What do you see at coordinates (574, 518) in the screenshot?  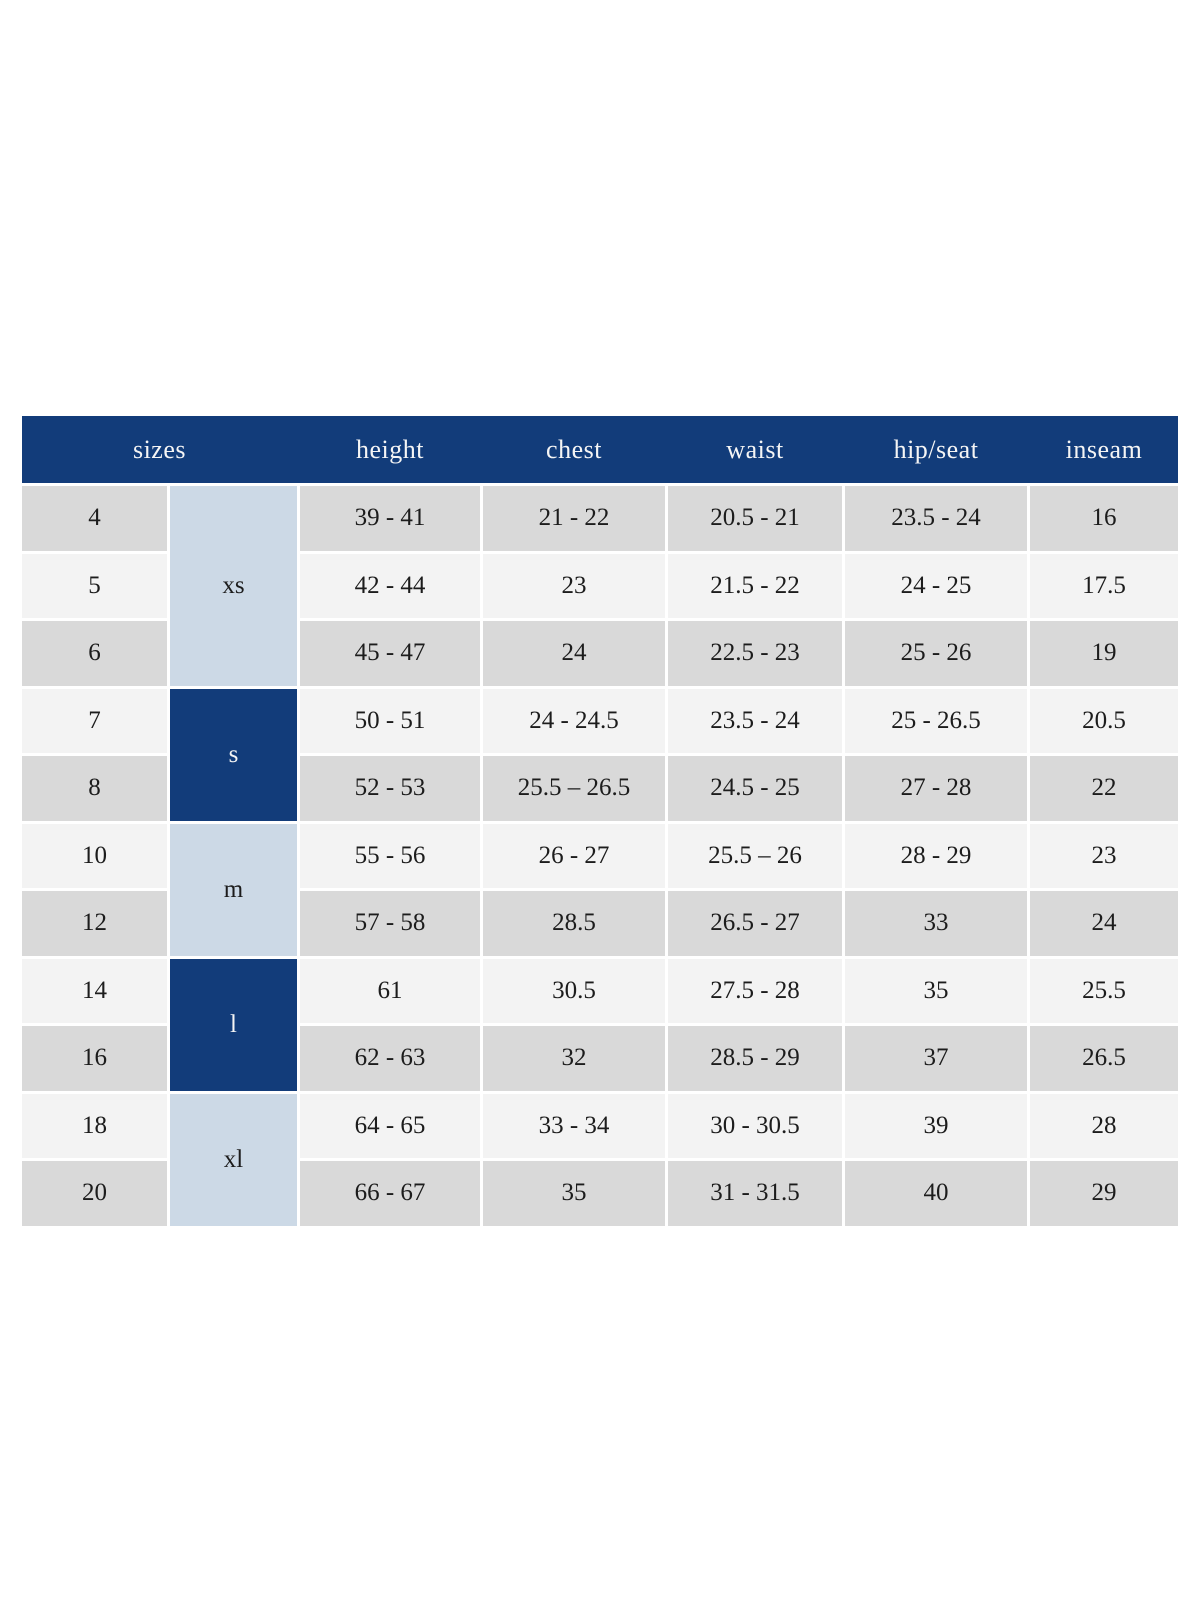 I see `chest-cell: 21 - 22` at bounding box center [574, 518].